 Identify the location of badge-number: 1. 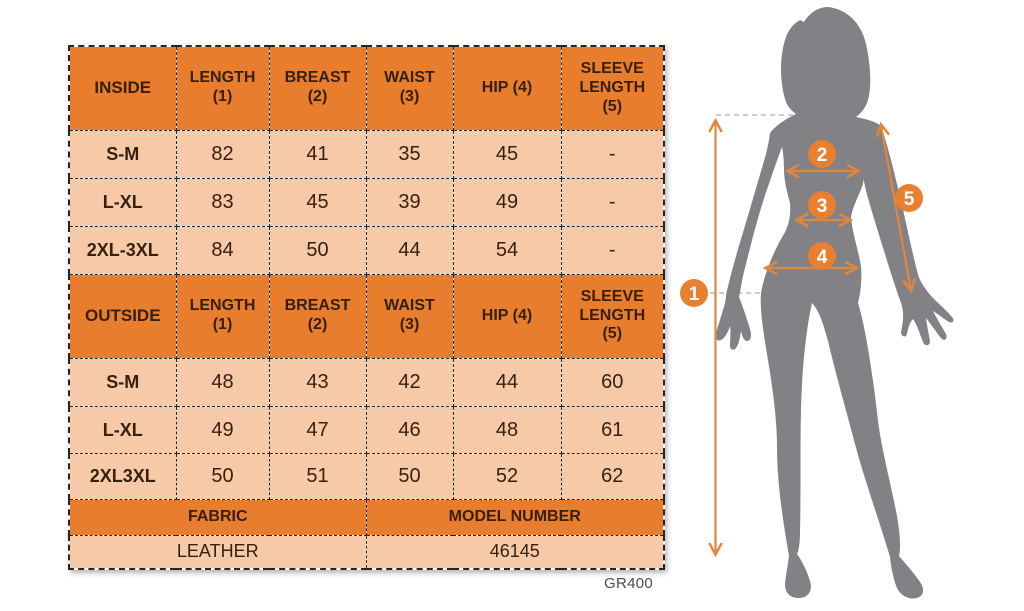
(694, 294).